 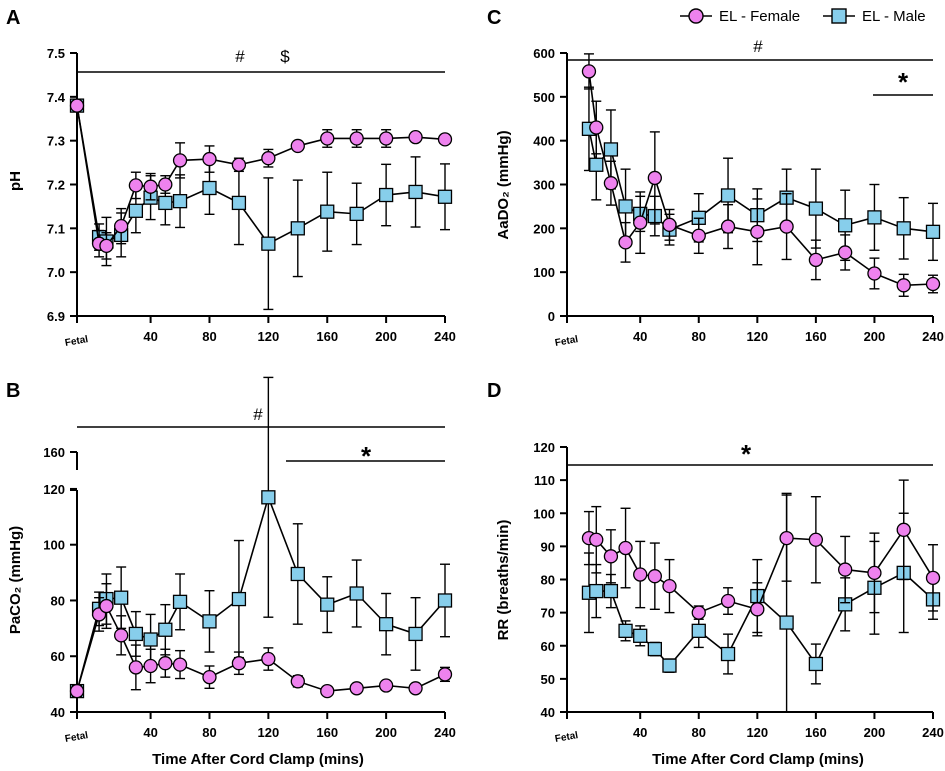 I want to click on panel-a-xtick-label: 200, so click(x=386, y=336).